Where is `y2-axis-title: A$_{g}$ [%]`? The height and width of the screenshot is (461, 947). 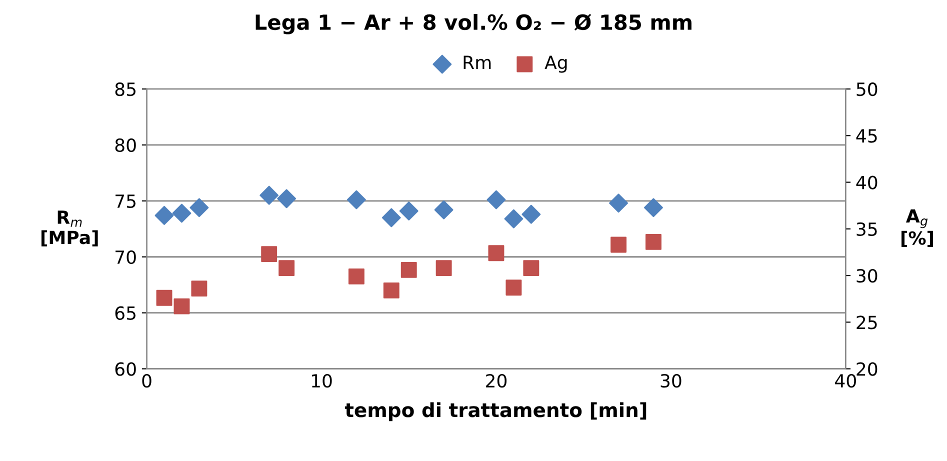
y2-axis-title: A$_{g}$ [%] is located at coordinates (918, 228).